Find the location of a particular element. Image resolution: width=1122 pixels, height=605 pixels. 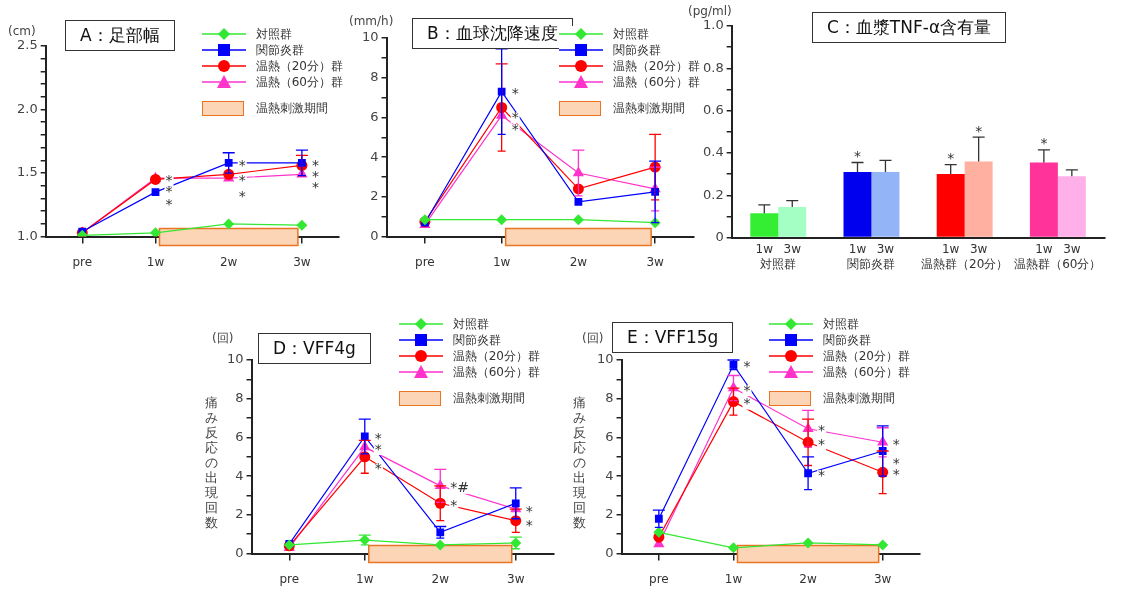

chart-title: E：VFF15g is located at coordinates (673, 337).